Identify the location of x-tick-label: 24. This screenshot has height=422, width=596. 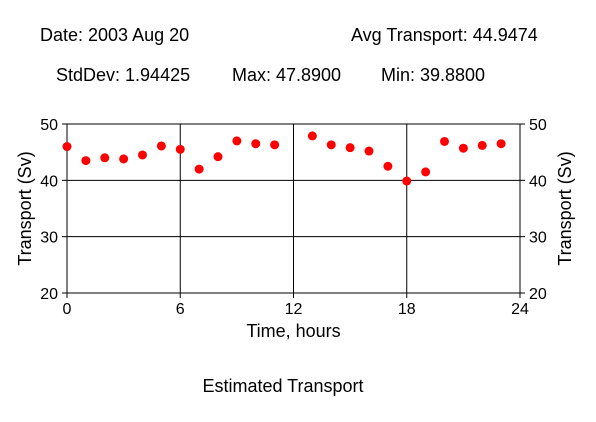
(520, 309).